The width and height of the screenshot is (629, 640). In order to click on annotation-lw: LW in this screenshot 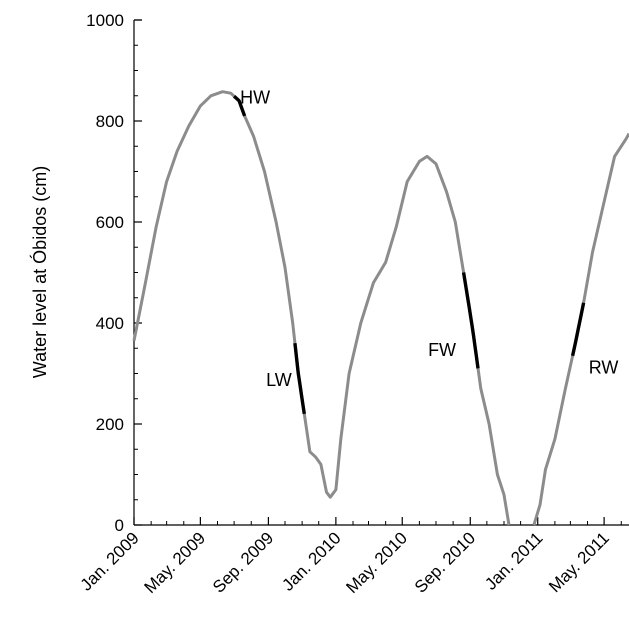, I will do `click(279, 380)`.